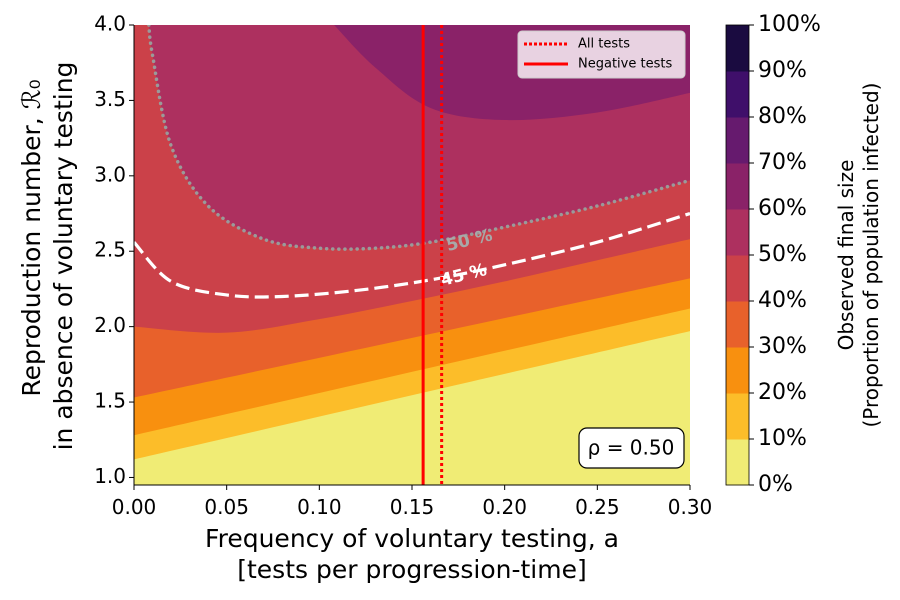  I want to click on colorbar-tick-label: 50%, so click(782, 254).